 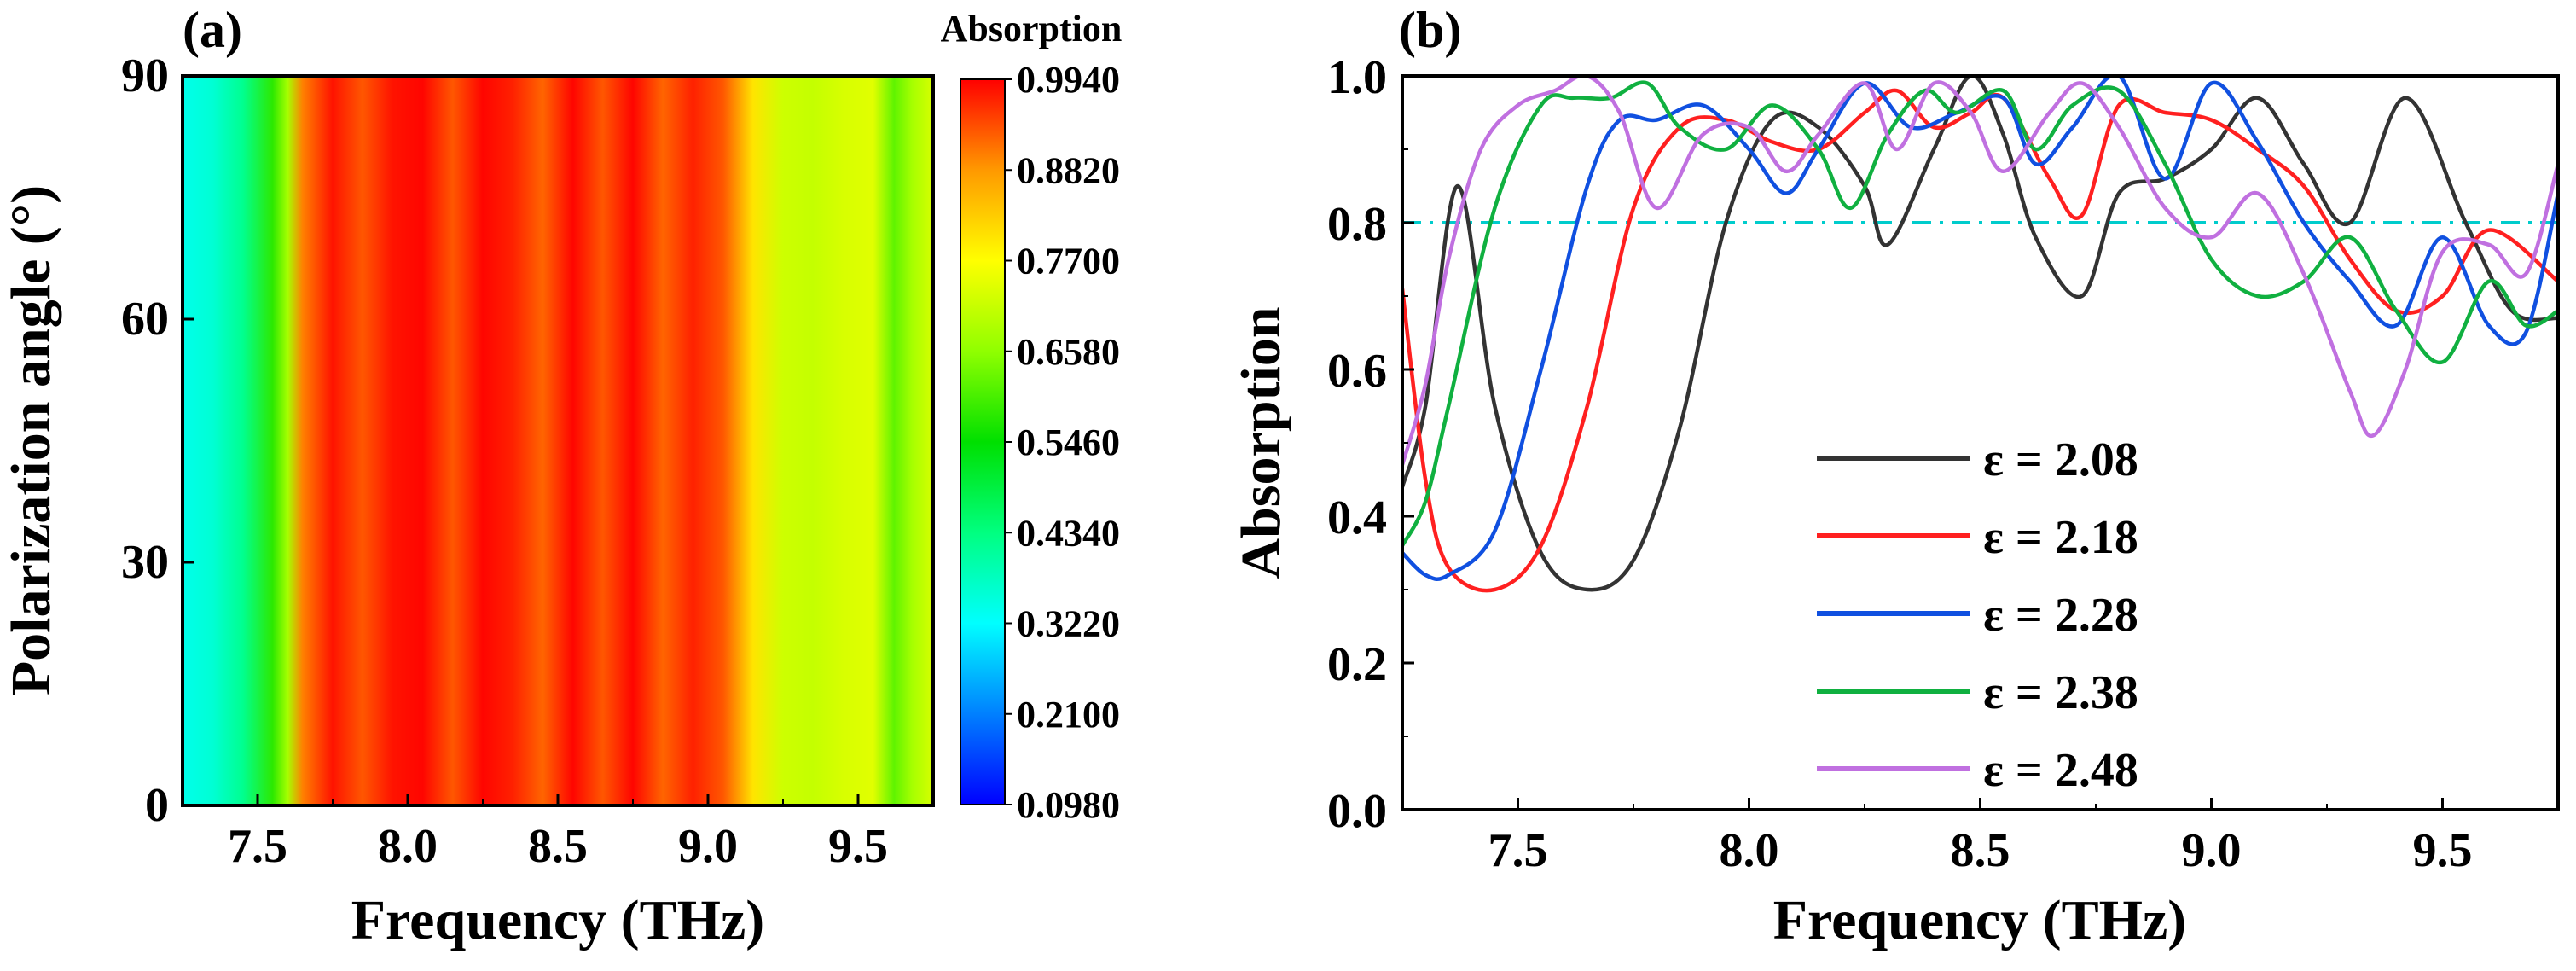 I want to click on panel-a-ylabel: Polarization angle (°), so click(x=31, y=440).